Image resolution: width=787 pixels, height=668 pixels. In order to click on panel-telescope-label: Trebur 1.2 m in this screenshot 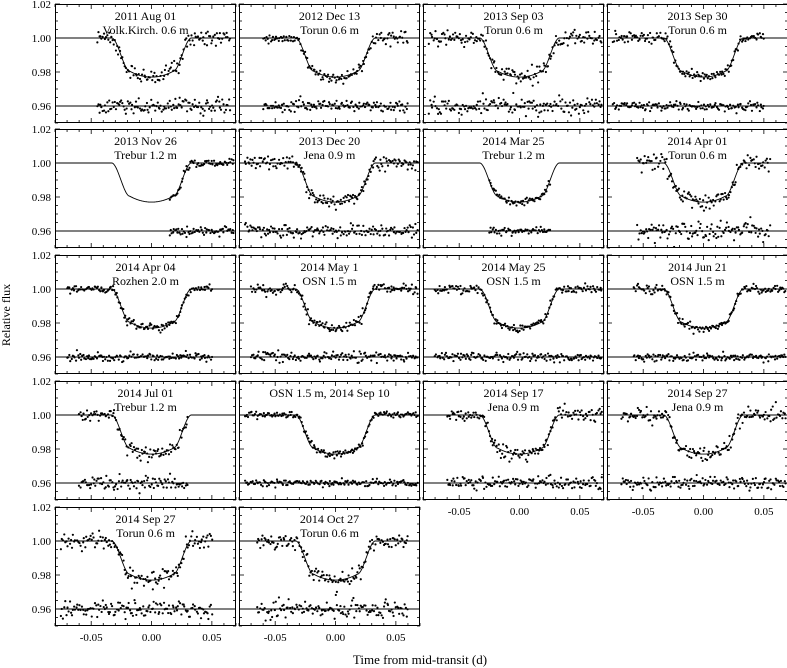, I will do `click(145, 155)`.